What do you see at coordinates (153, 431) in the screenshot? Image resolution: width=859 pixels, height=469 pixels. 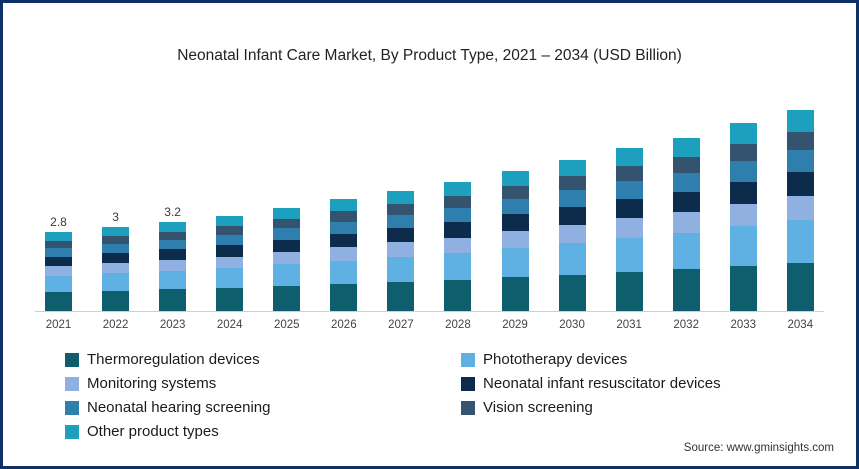 I see `legend-label: Other product types` at bounding box center [153, 431].